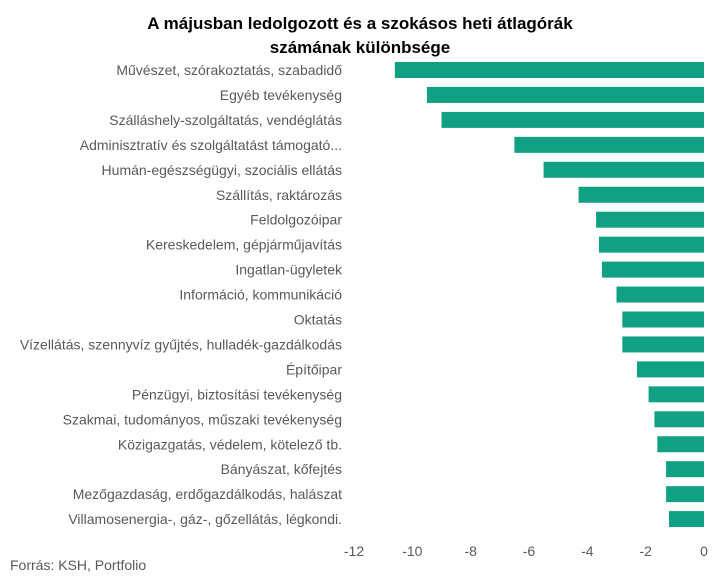  What do you see at coordinates (289, 270) in the screenshot?
I see `category-label: Ingatlan-ügyletek` at bounding box center [289, 270].